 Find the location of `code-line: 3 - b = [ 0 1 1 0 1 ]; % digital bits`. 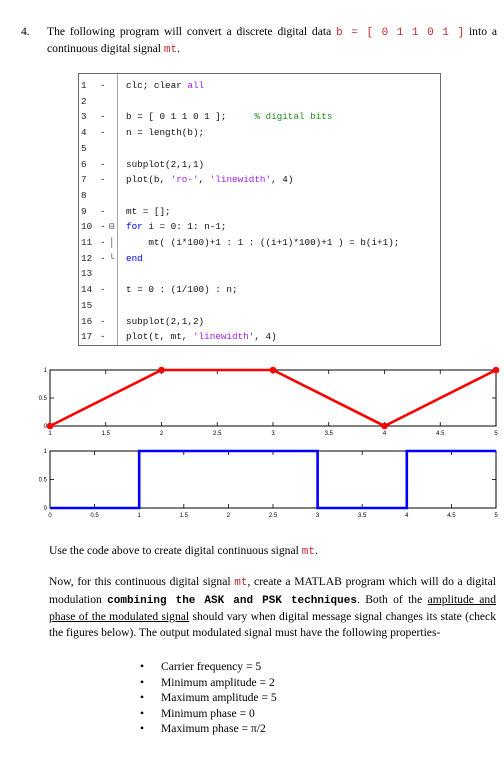

code-line: 3 - b = [ 0 1 1 0 1 ]; % digital bits is located at coordinates (259, 117).